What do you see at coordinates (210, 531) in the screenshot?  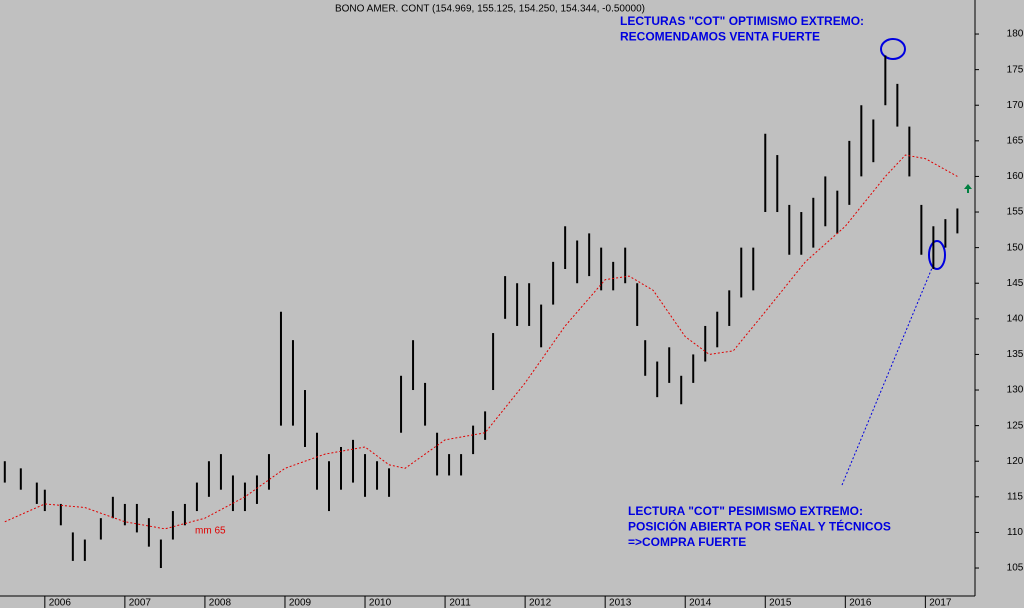 I see `moving-average-label: mm 65` at bounding box center [210, 531].